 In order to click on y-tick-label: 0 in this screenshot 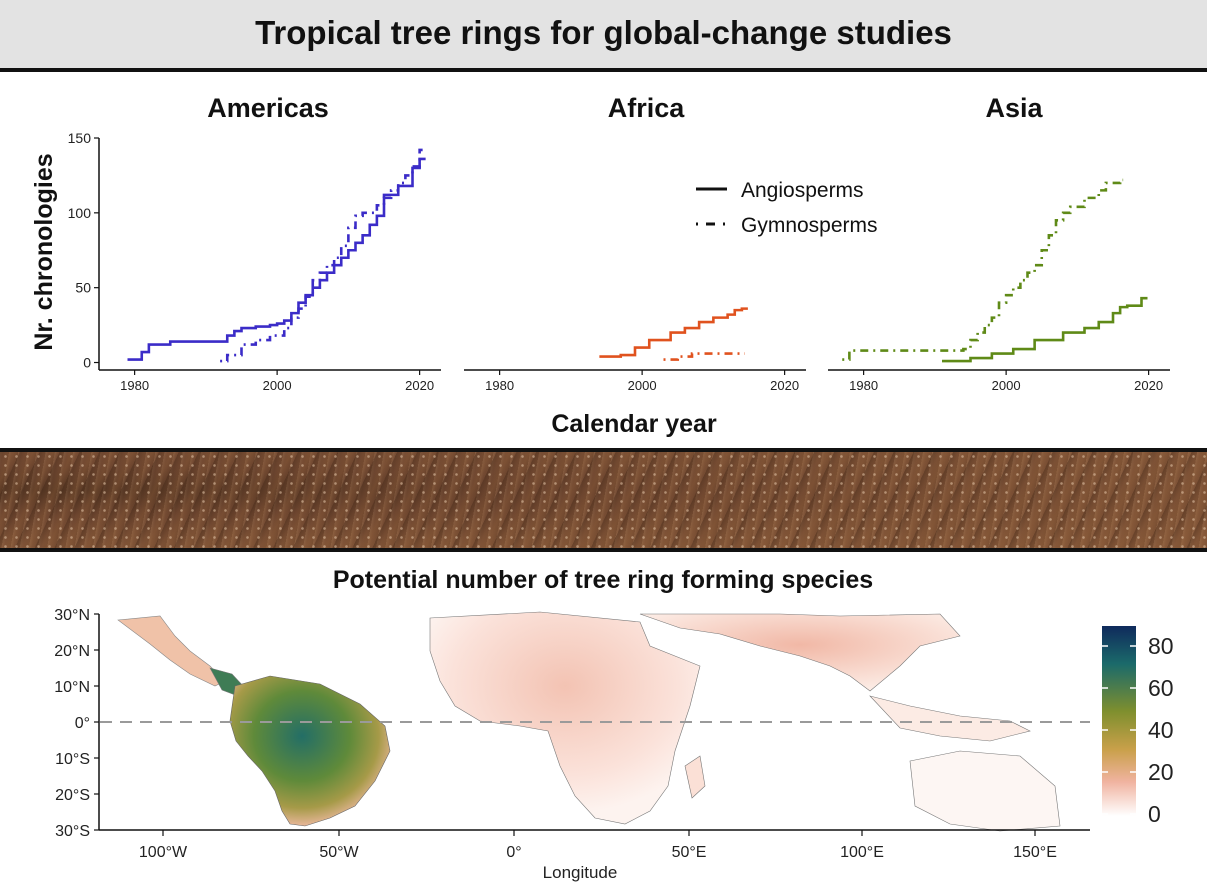, I will do `click(87, 363)`.